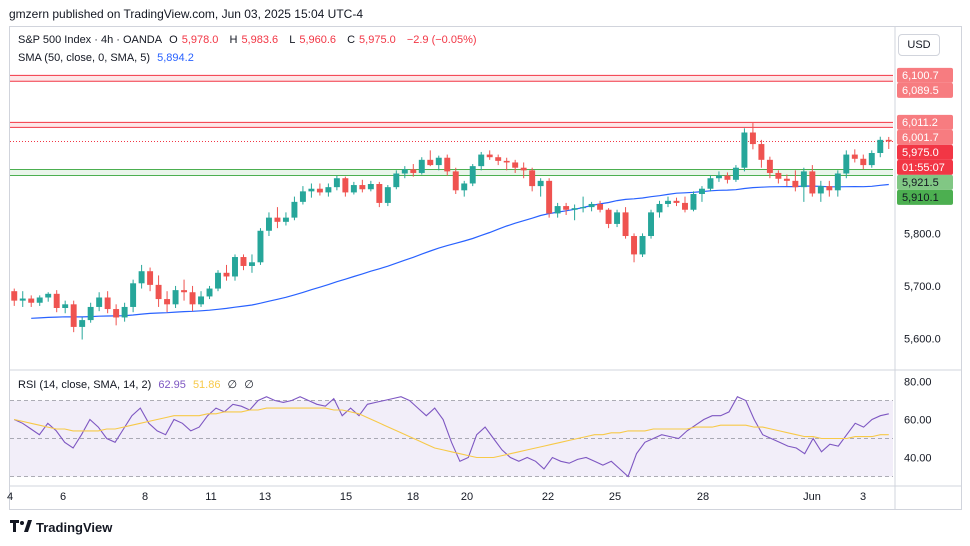 The image size is (970, 546). Describe the element at coordinates (922, 234) in the screenshot. I see `price-tick-label: 5,800.0` at that location.